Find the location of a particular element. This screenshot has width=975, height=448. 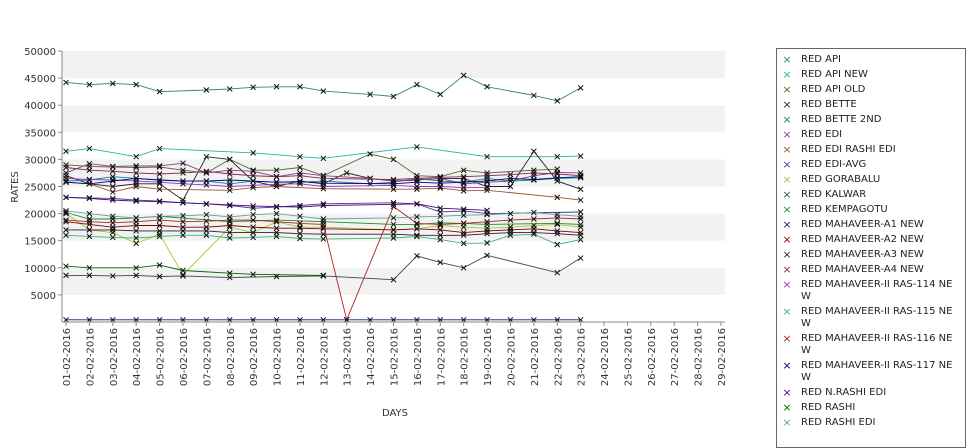

legend-item: × RED BETTE 2ND is located at coordinates (871, 120).